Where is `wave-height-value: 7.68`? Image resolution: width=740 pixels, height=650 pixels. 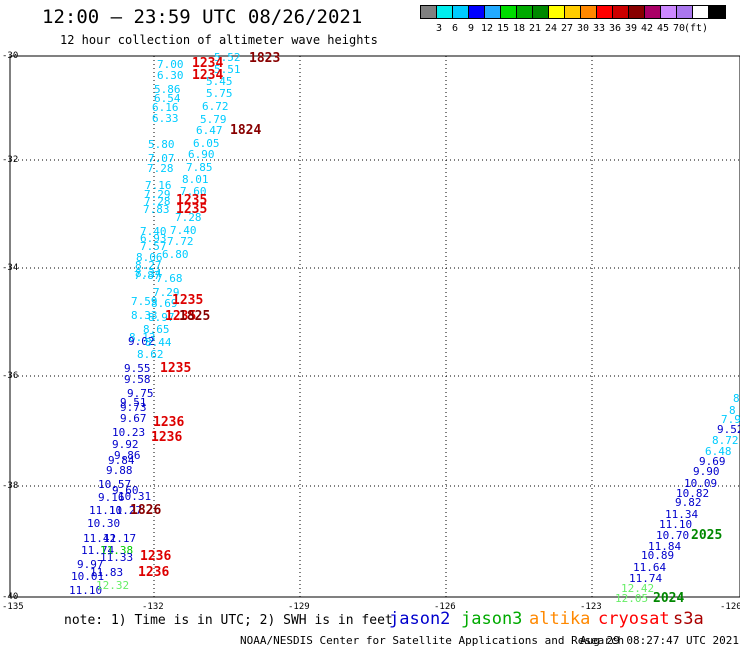 wave-height-value: 7.68 is located at coordinates (169, 278).